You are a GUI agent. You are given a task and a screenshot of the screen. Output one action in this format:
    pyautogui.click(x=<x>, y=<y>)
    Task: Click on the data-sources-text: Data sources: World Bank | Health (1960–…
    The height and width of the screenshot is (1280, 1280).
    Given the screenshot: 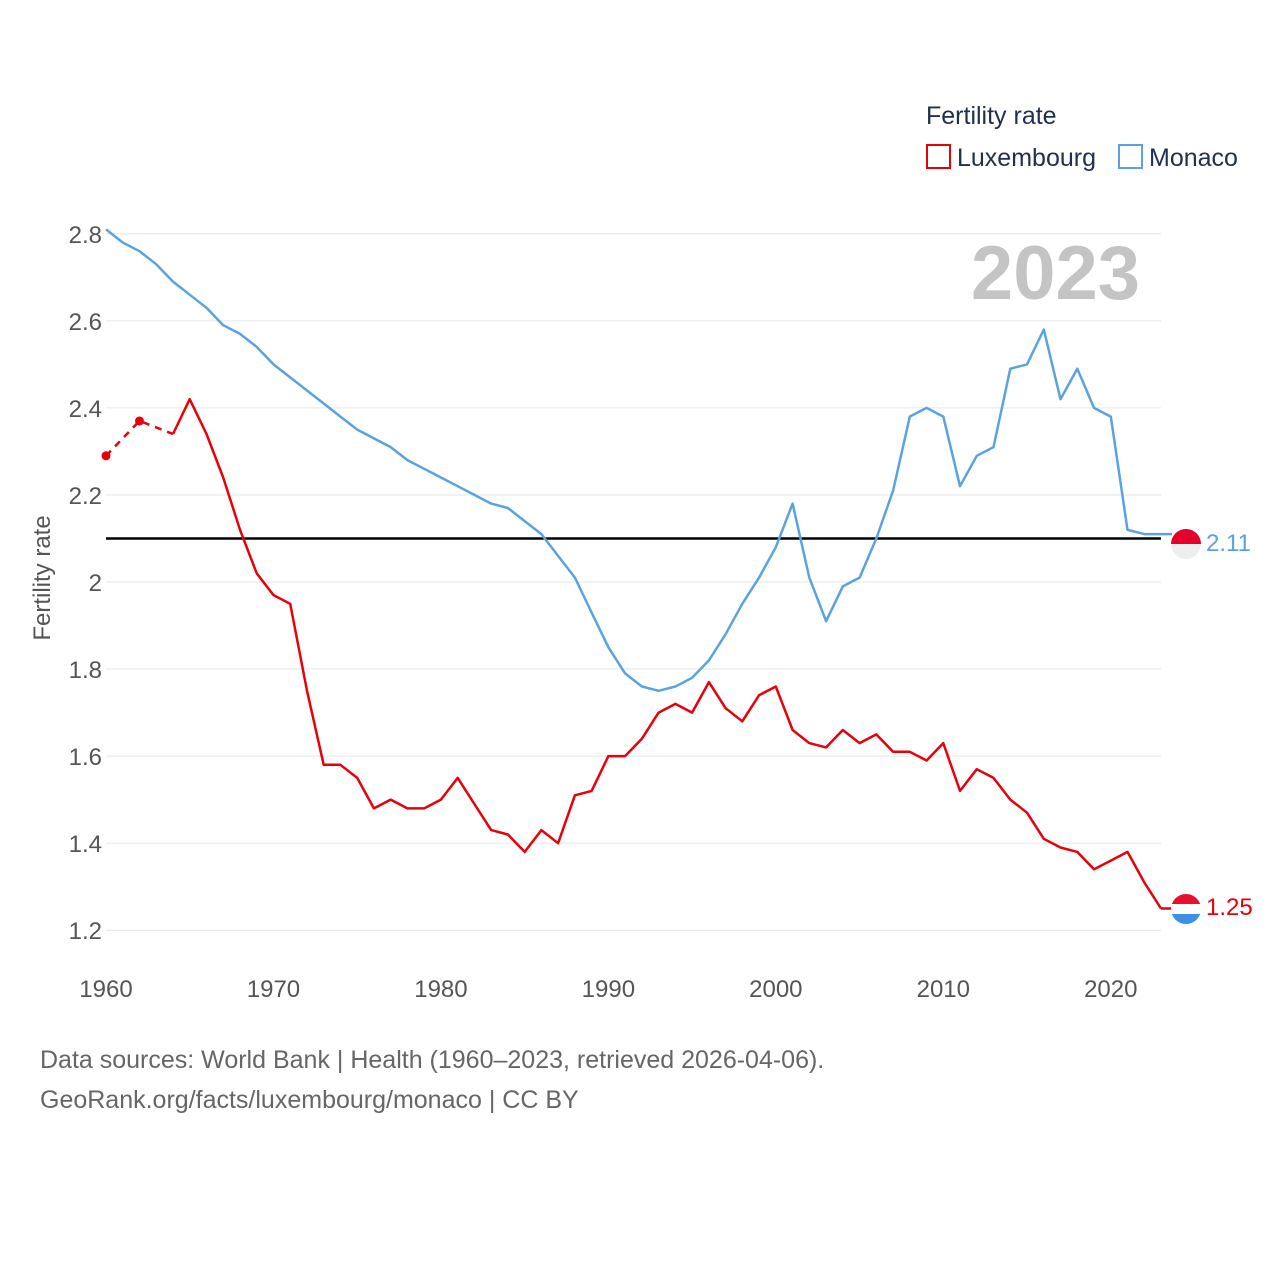 What is the action you would take?
    pyautogui.click(x=432, y=1060)
    